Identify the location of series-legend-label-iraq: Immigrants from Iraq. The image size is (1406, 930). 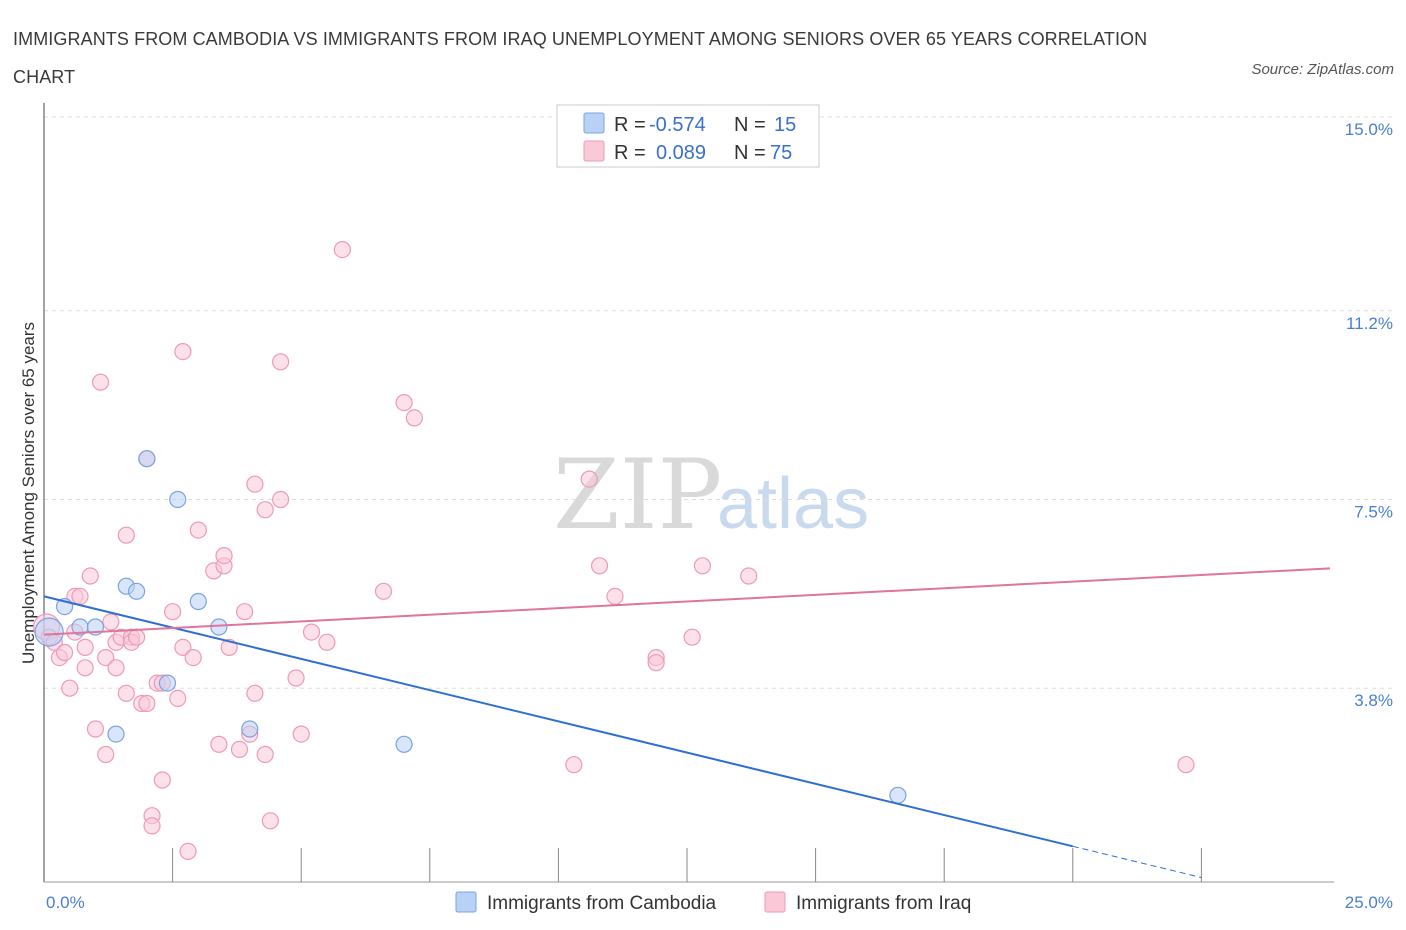
(883, 903).